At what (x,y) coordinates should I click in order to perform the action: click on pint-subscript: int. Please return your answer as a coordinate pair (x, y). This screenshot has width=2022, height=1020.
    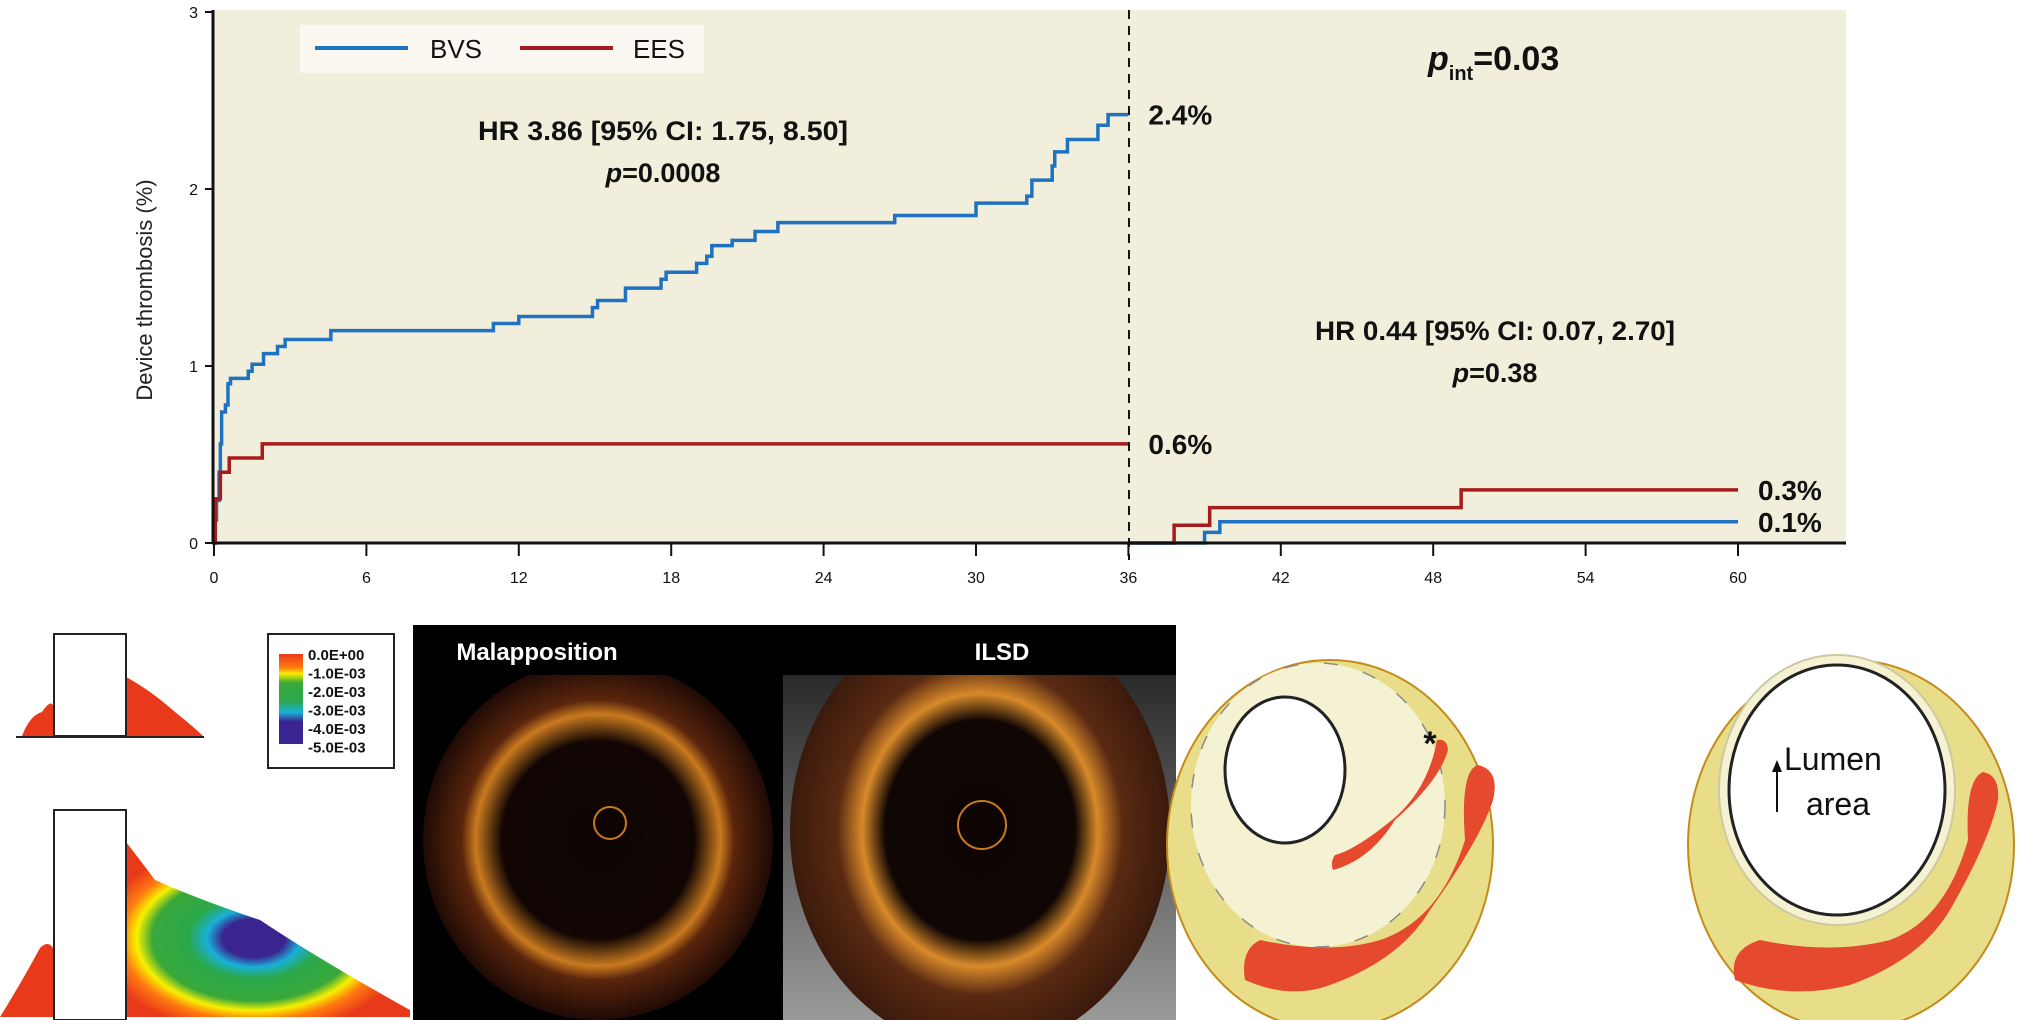
    Looking at the image, I should click on (1461, 74).